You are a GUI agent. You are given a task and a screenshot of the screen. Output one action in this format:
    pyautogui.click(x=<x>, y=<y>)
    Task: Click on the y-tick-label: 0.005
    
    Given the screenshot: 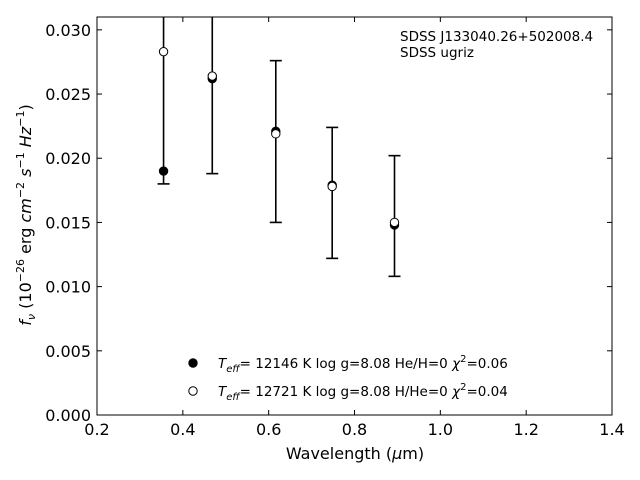 What is the action you would take?
    pyautogui.click(x=68, y=351)
    